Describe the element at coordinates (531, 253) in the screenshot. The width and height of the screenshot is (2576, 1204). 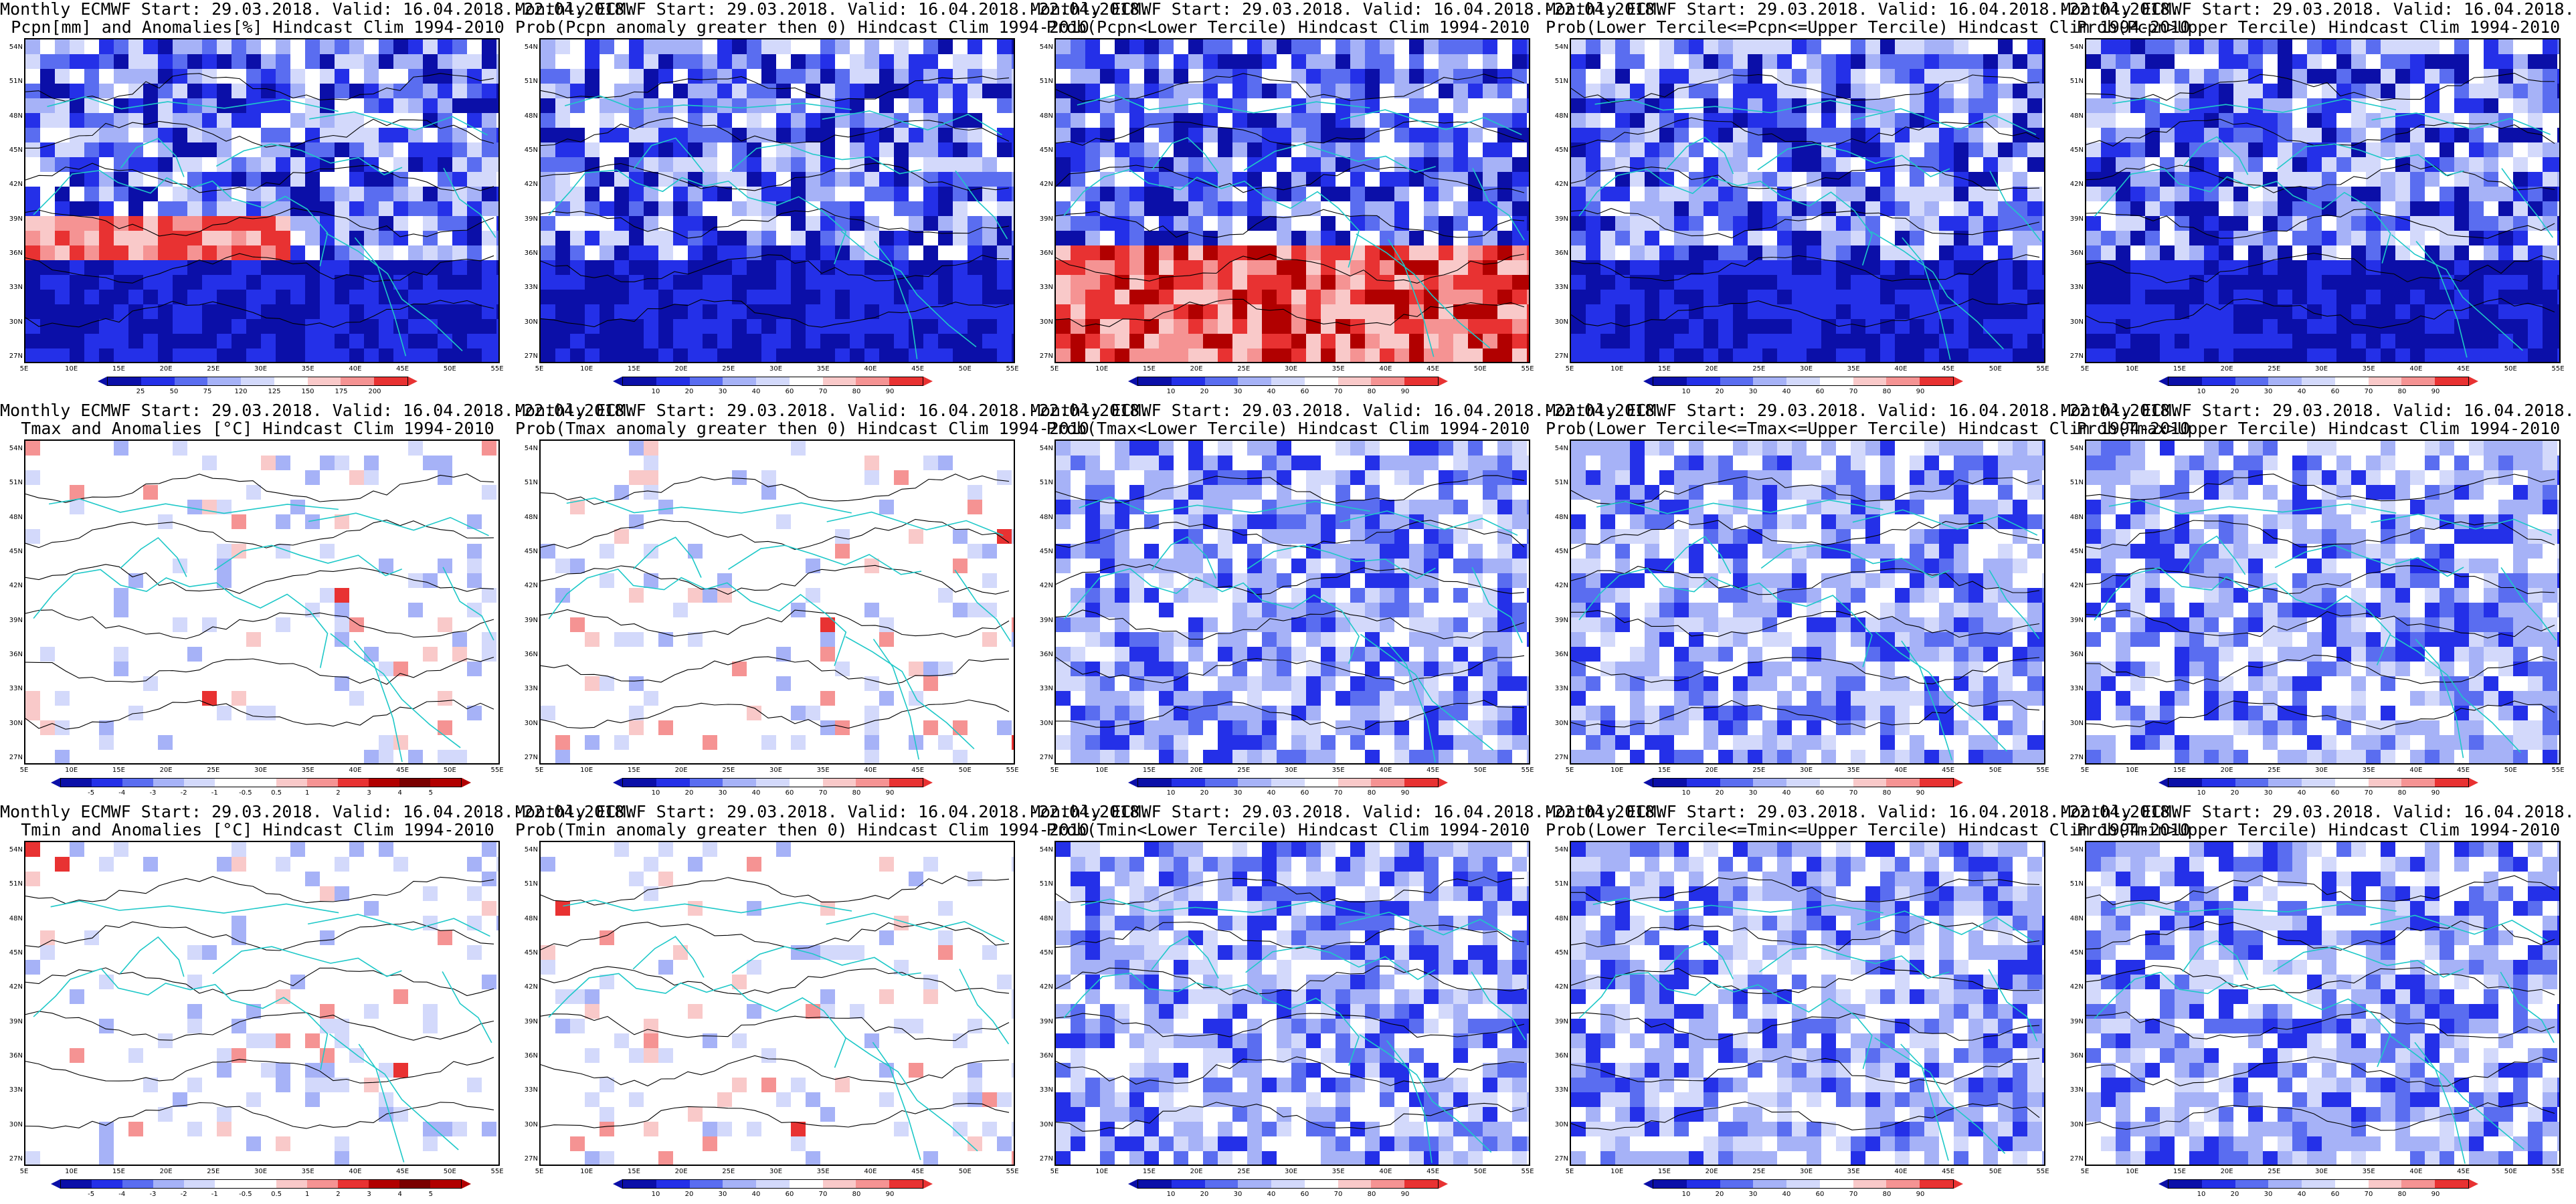
I see `latitude-tick-label: 36N` at that location.